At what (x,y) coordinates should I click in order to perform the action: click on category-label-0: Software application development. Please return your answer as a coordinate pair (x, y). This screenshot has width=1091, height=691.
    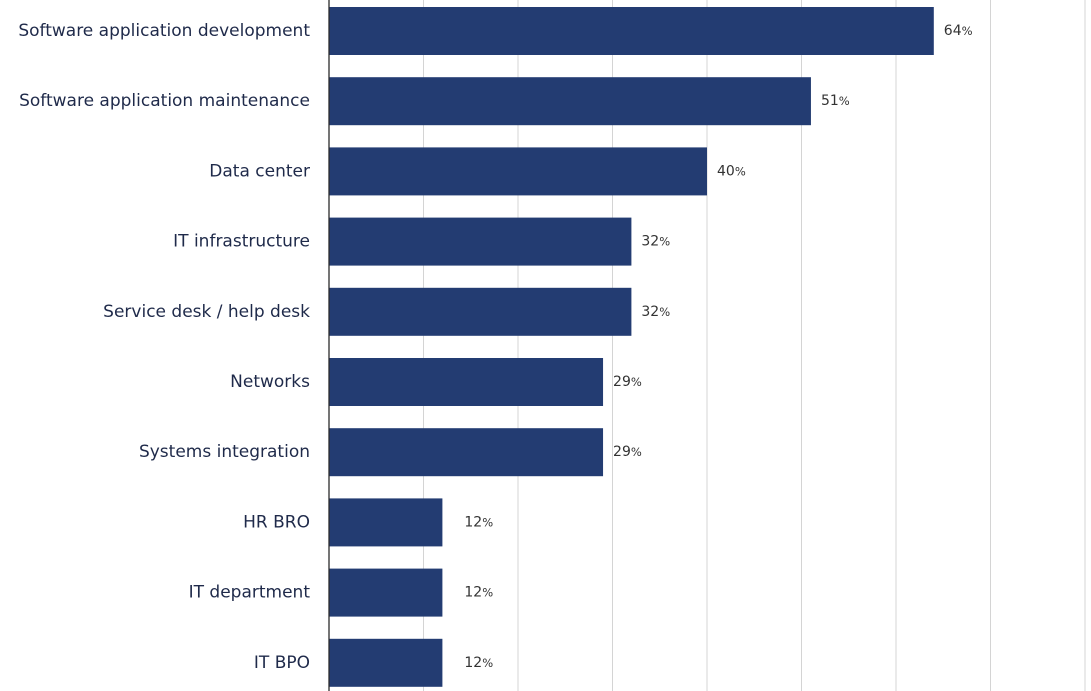
    Looking at the image, I should click on (164, 31).